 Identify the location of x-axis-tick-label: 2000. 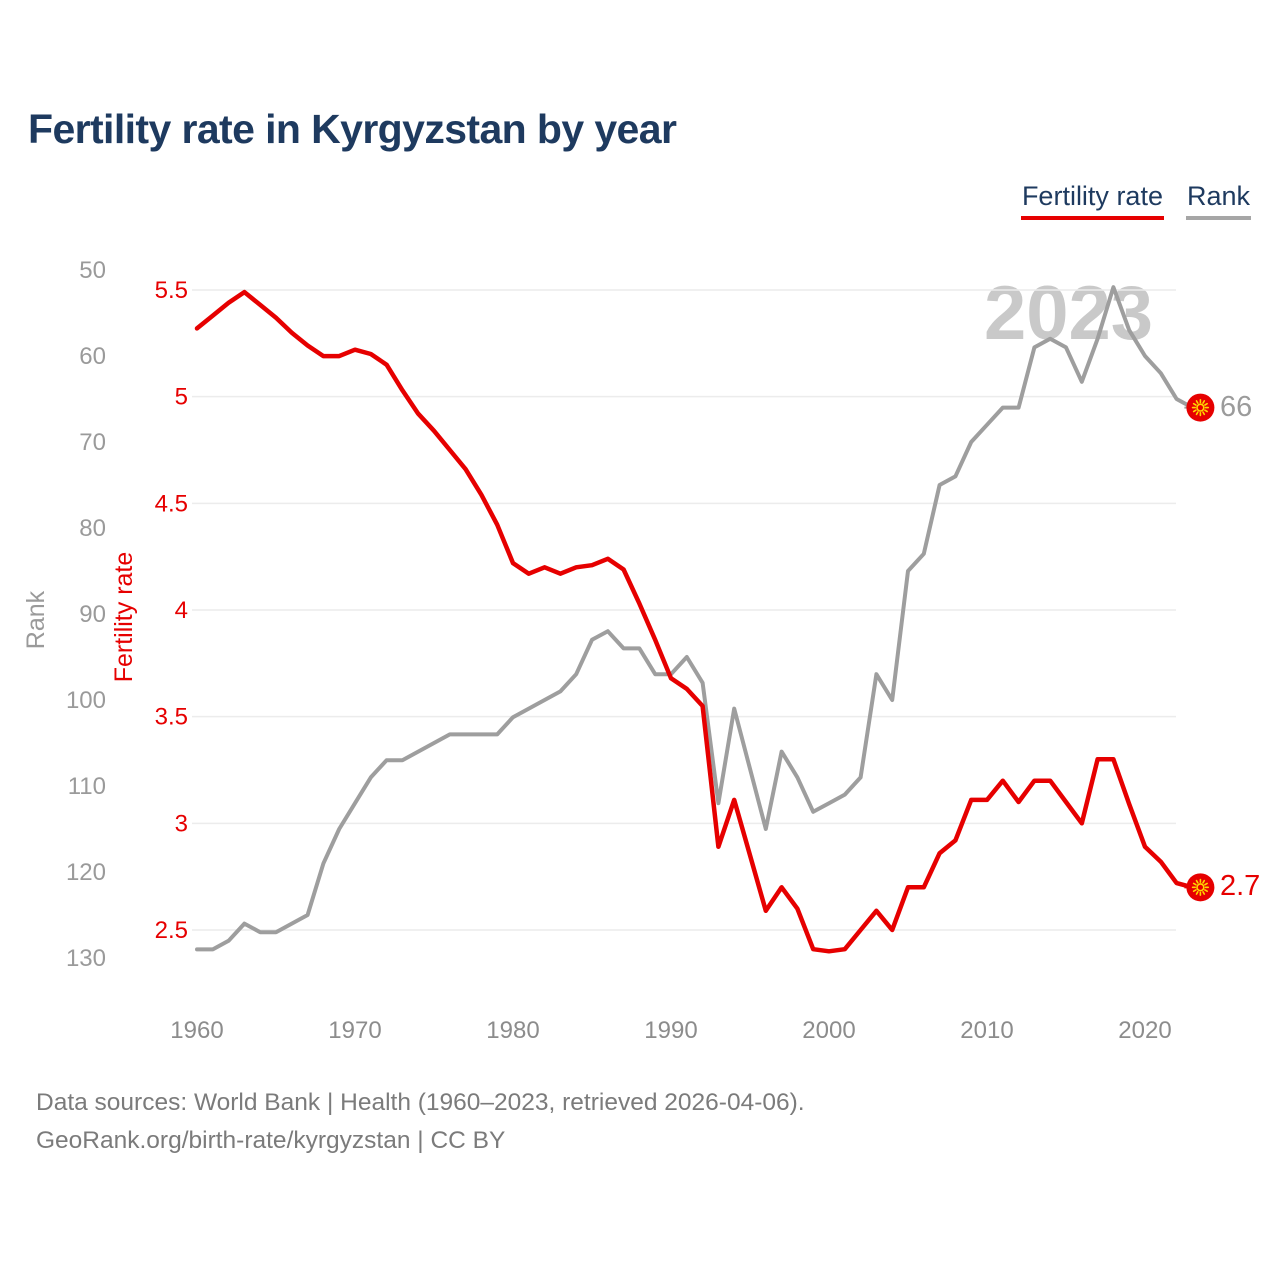
(828, 1030).